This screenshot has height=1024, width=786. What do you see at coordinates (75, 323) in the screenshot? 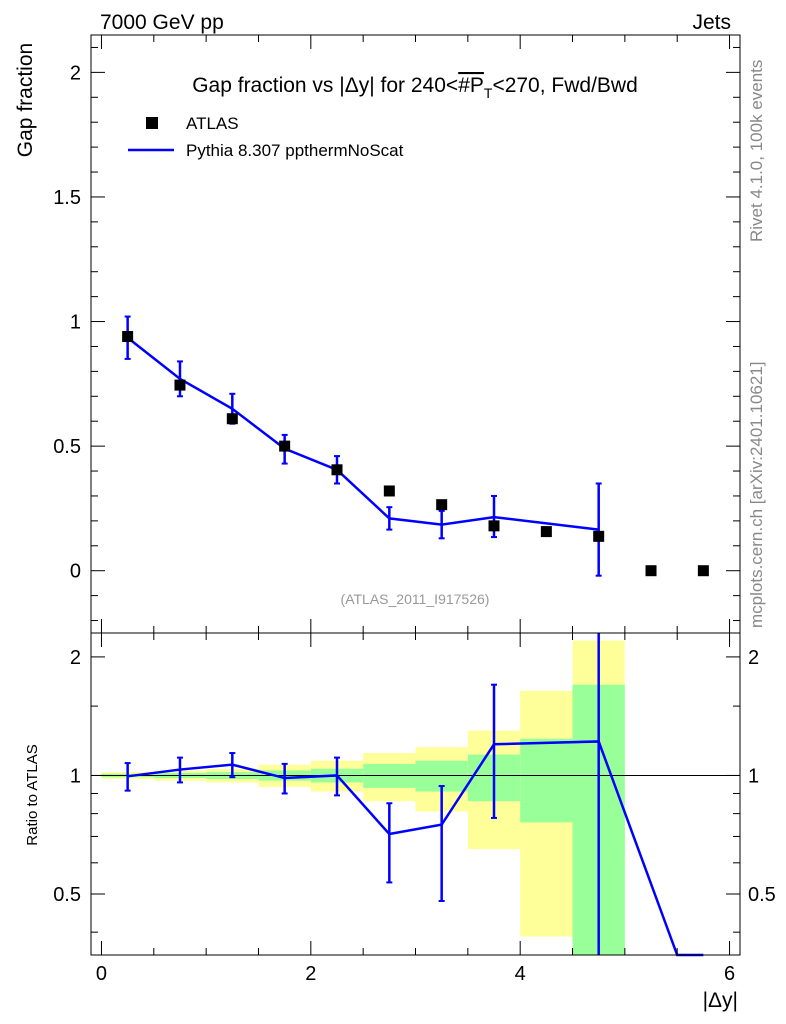
I see `main-ytick-label: 1` at bounding box center [75, 323].